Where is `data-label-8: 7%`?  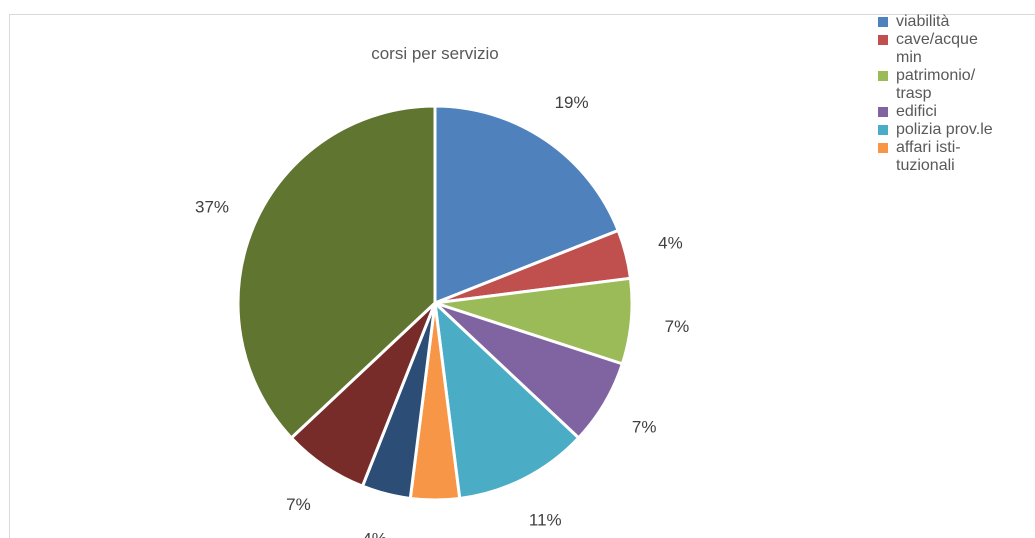 data-label-8: 7% is located at coordinates (298, 504).